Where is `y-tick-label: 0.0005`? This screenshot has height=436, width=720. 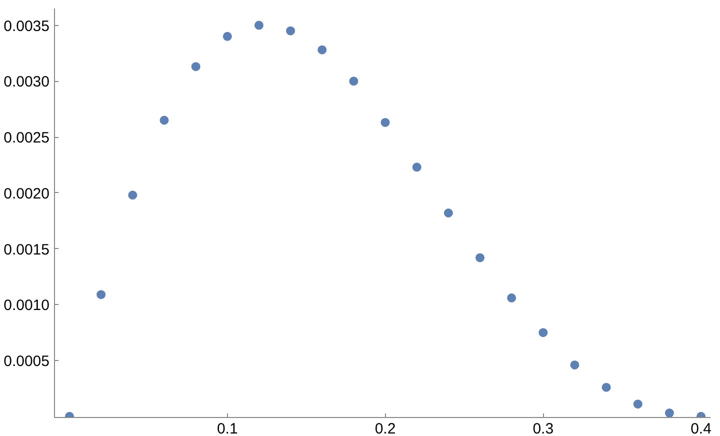 y-tick-label: 0.0005 is located at coordinates (27, 361).